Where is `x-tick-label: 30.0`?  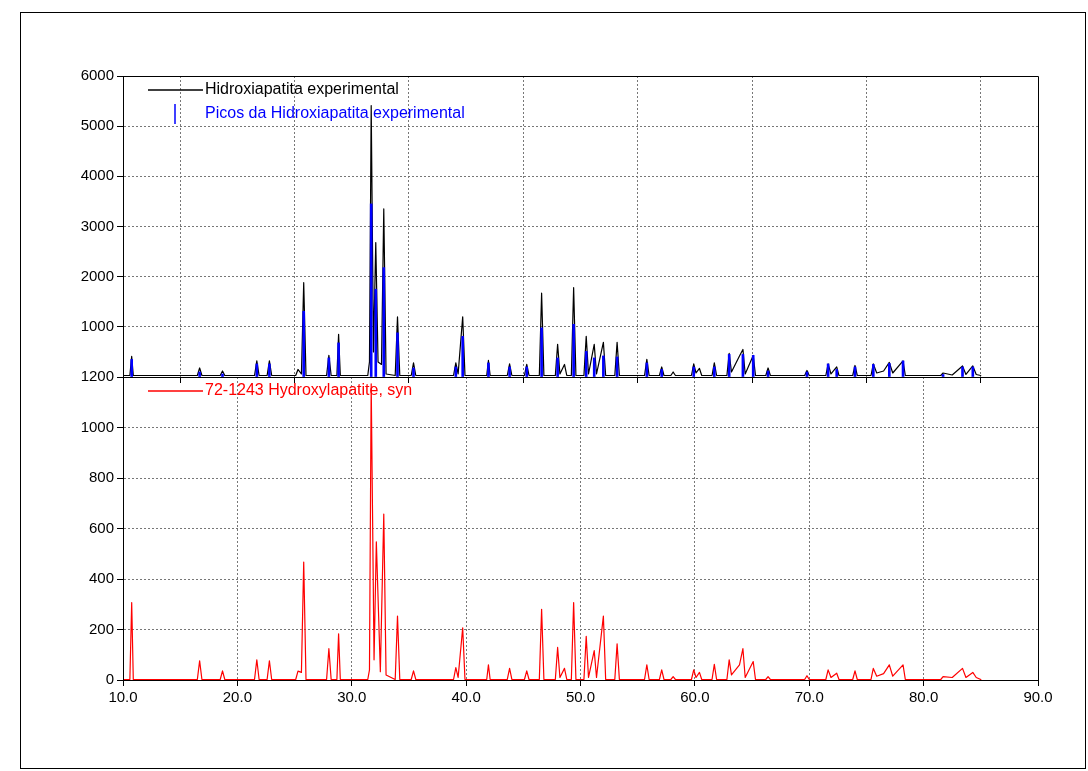
x-tick-label: 30.0 is located at coordinates (352, 696).